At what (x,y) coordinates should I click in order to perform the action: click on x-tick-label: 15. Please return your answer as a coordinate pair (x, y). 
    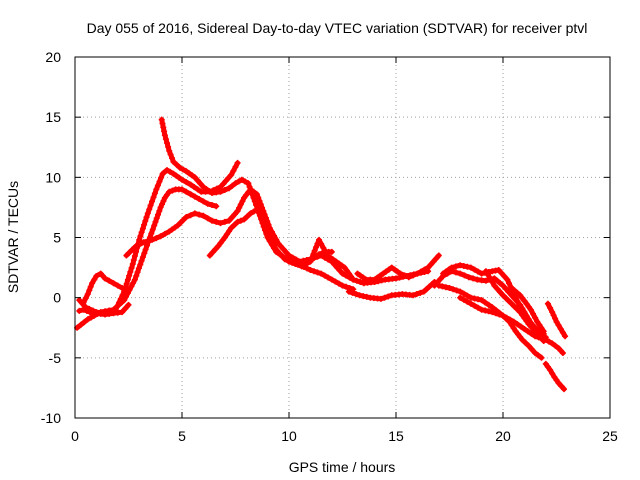
    Looking at the image, I should click on (396, 436).